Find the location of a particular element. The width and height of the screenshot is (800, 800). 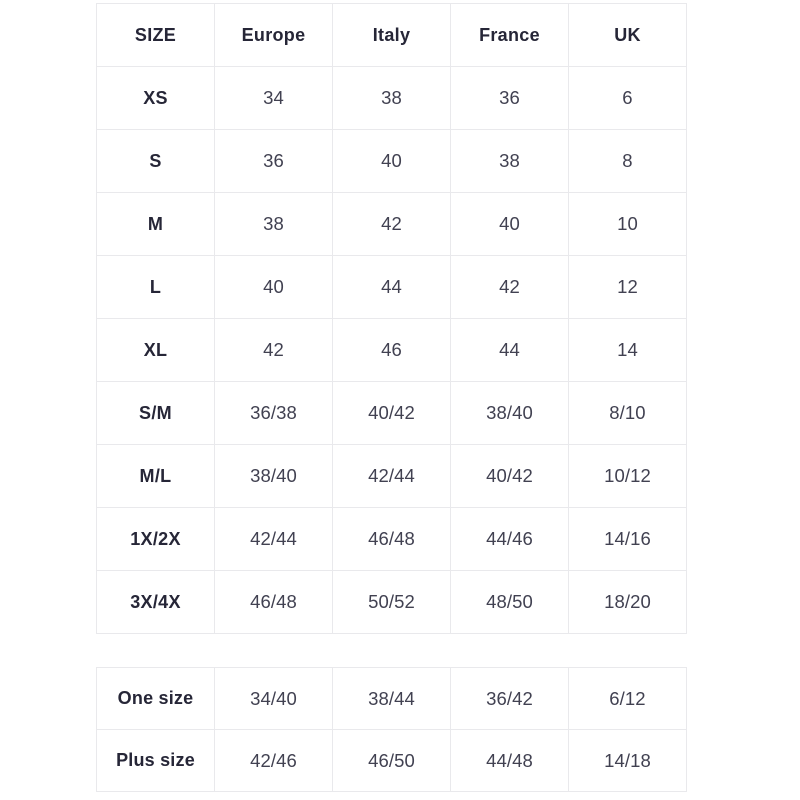

table-row: One size 34/40 38/44 36/42 6/12 is located at coordinates (391, 698).